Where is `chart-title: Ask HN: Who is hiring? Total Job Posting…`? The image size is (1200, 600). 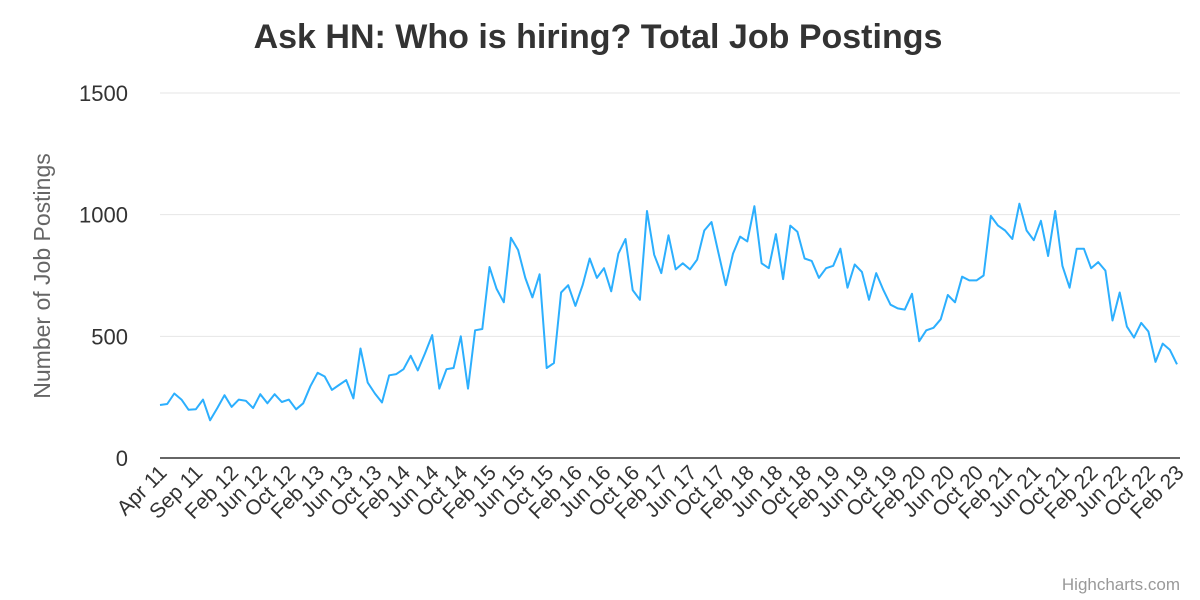 chart-title: Ask HN: Who is hiring? Total Job Posting… is located at coordinates (598, 37).